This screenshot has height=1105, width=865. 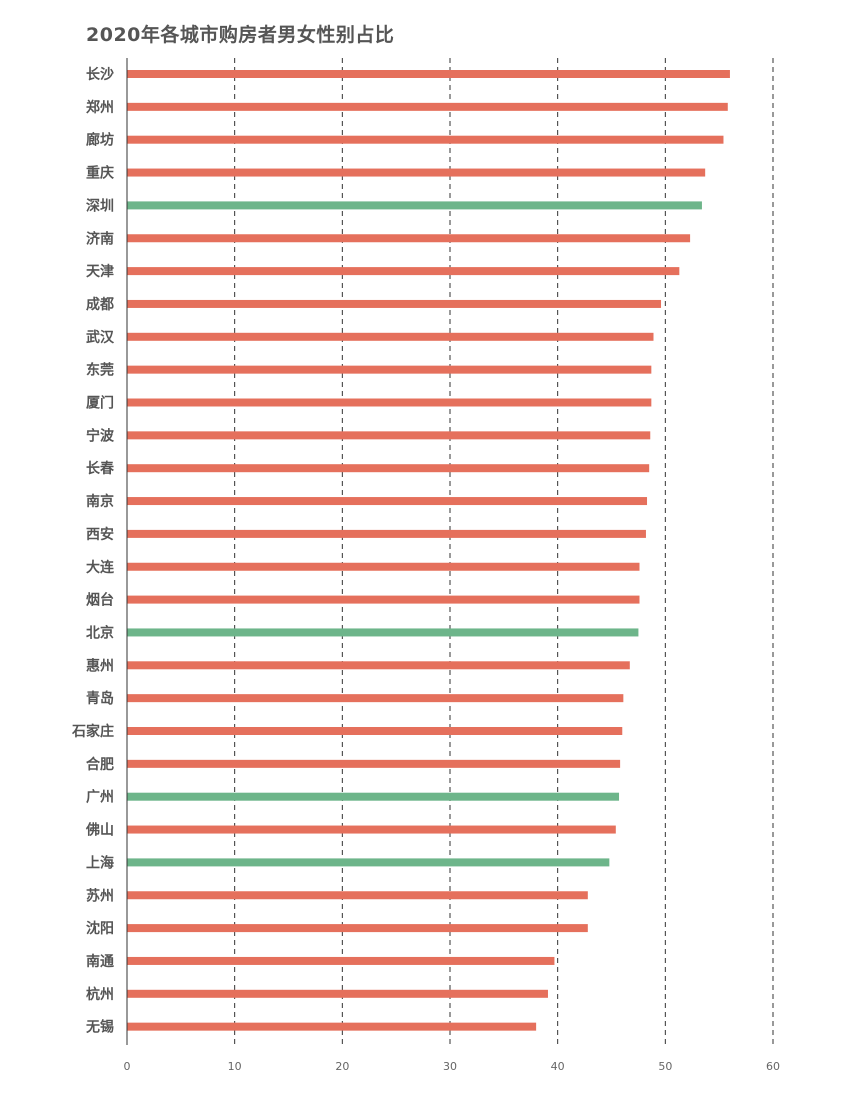 I want to click on x-tick-label: 30, so click(x=450, y=1066).